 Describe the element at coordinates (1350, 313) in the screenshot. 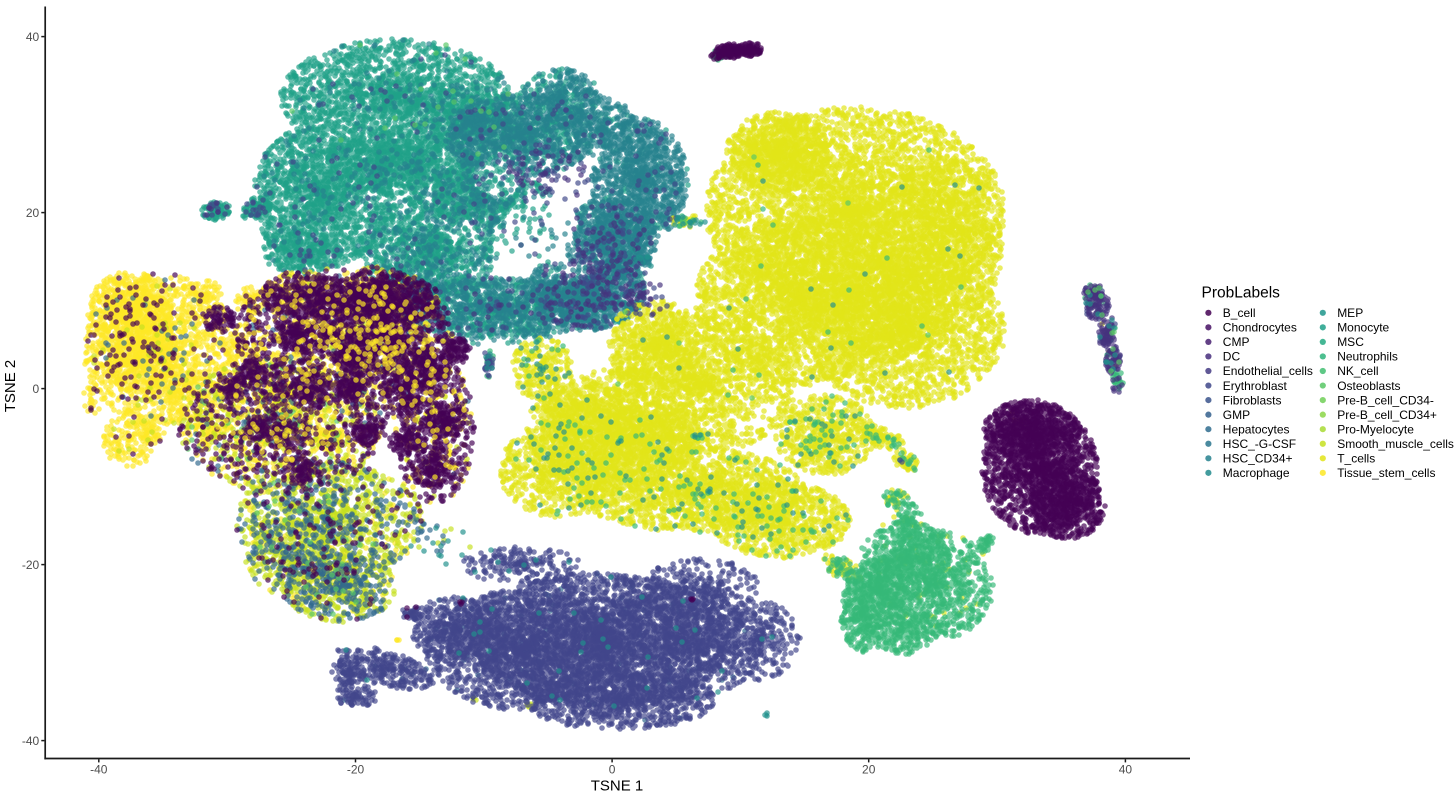

I see `svg-text: MEP` at that location.